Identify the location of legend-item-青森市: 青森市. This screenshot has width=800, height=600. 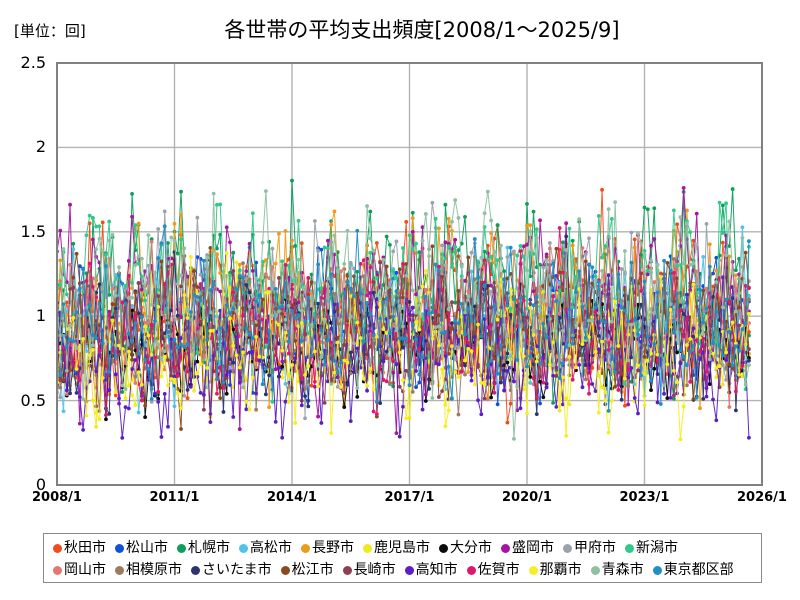
(617, 570).